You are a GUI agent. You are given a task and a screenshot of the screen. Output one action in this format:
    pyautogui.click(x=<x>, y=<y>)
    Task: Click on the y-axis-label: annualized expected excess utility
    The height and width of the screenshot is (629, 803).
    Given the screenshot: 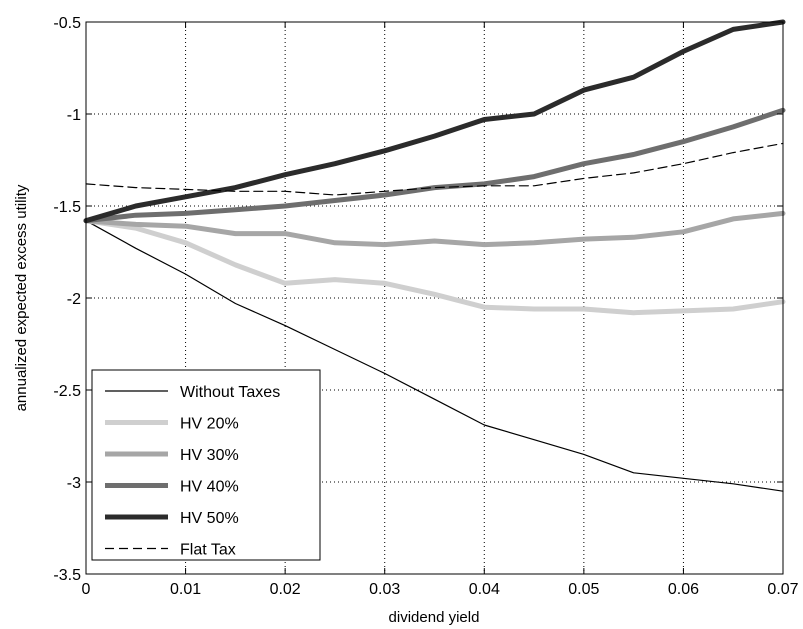 What is the action you would take?
    pyautogui.click(x=21, y=297)
    